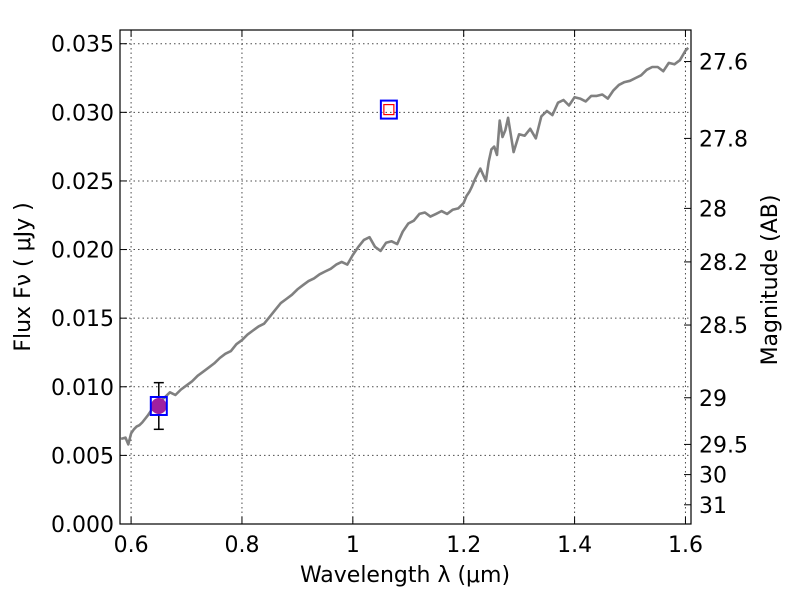 This screenshot has width=800, height=600. What do you see at coordinates (82, 251) in the screenshot?
I see `y-tick-label: 0.020` at bounding box center [82, 251].